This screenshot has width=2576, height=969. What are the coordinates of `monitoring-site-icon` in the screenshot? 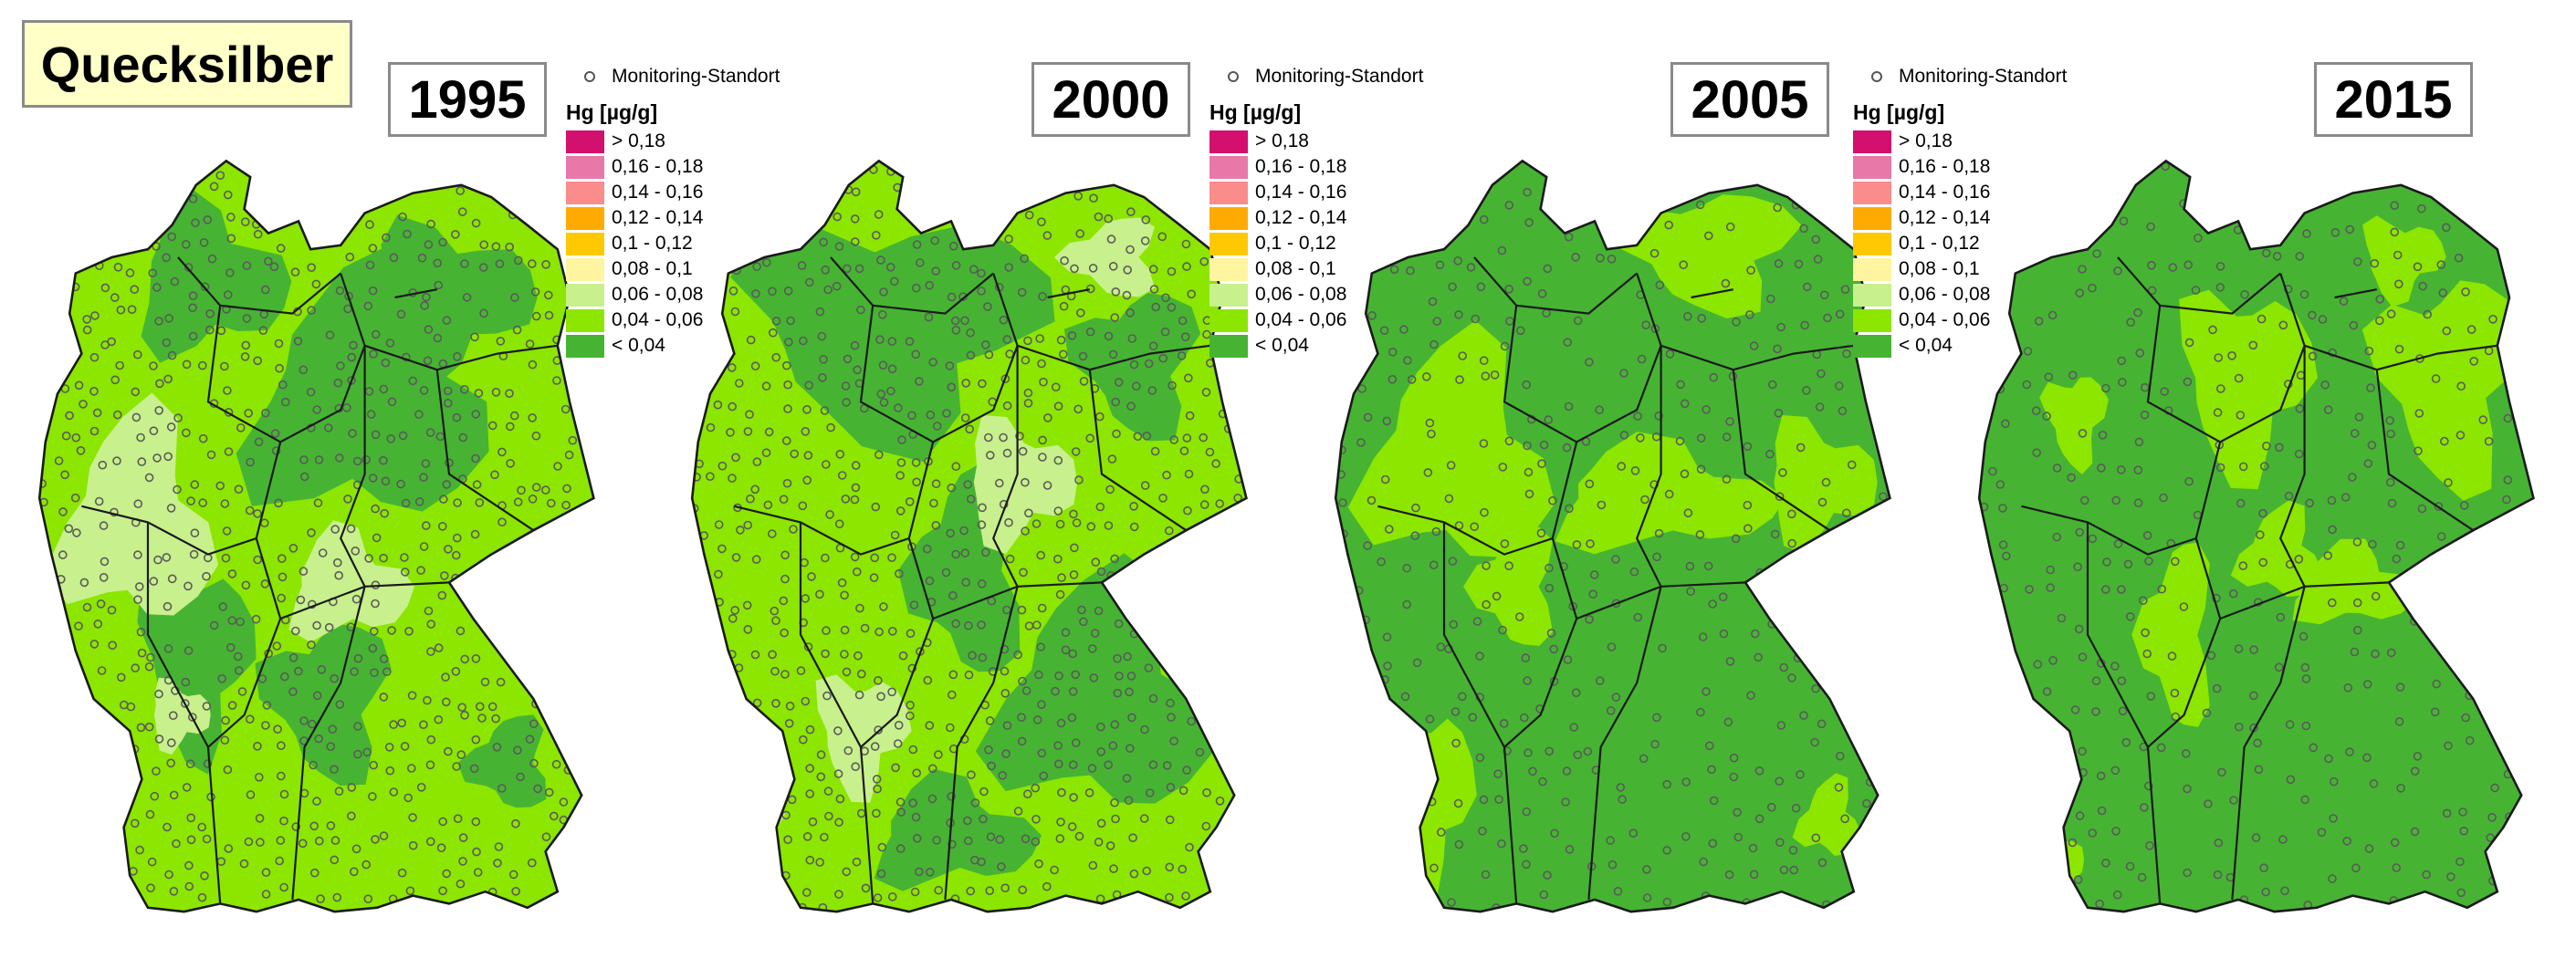 It's located at (1233, 76).